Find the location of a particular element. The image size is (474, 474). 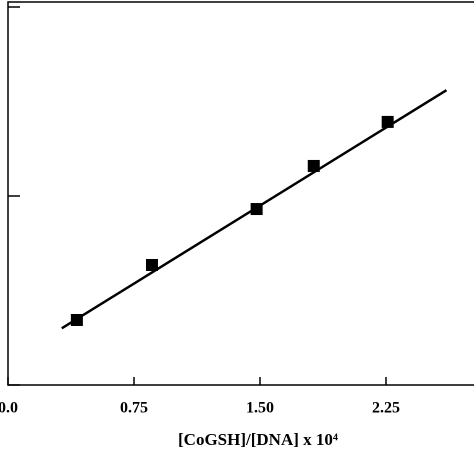

x-tick-label: 0.0 is located at coordinates (9, 408).